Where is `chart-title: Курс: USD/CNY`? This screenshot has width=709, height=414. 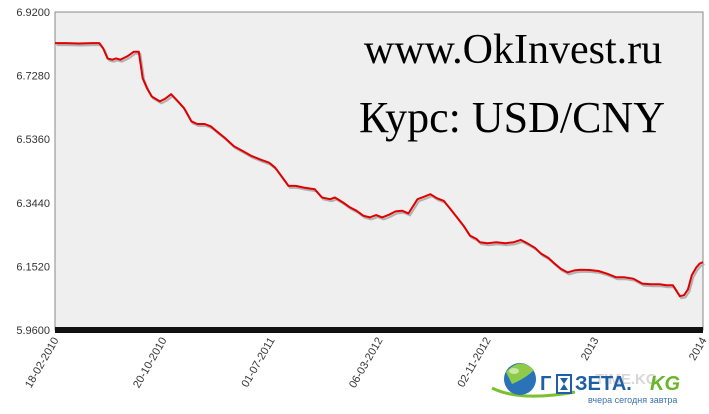
chart-title: Курс: USD/CNY is located at coordinates (512, 117).